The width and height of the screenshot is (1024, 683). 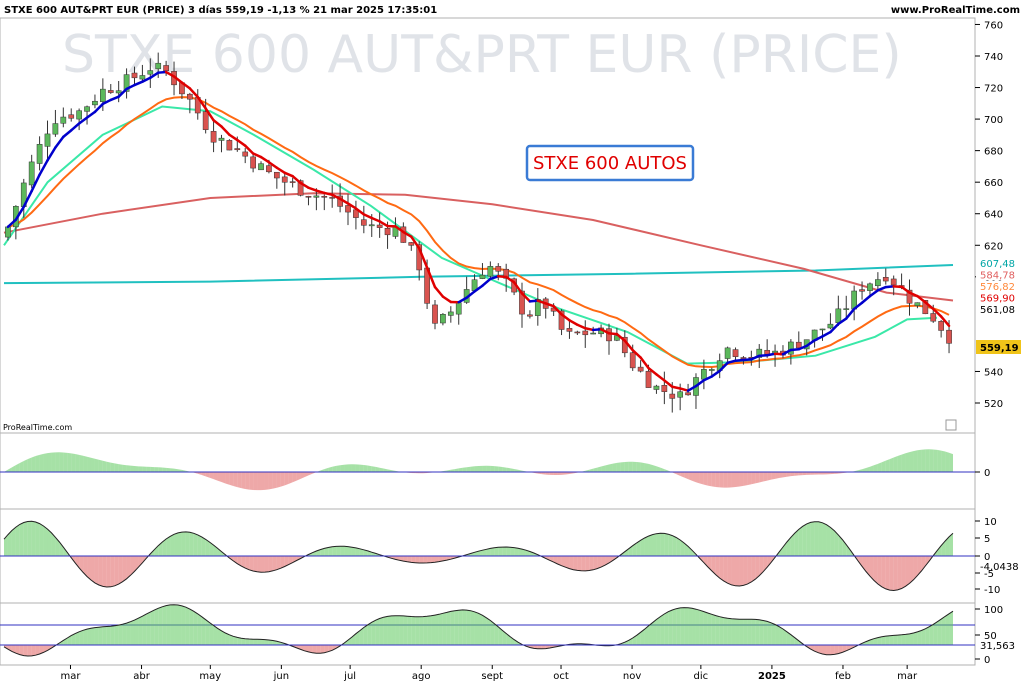 What do you see at coordinates (478, 274) in the screenshot?
I see `long-sma-line` at bounding box center [478, 274].